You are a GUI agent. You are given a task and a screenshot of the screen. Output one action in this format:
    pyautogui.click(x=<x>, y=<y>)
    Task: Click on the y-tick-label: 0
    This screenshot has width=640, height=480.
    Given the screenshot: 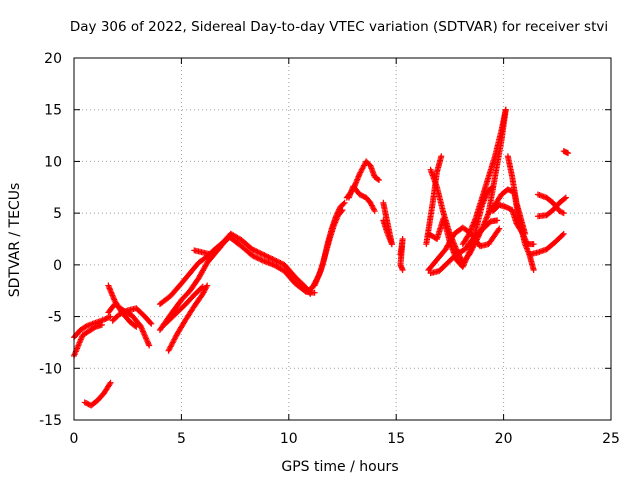 What is the action you would take?
    pyautogui.click(x=57, y=266)
    